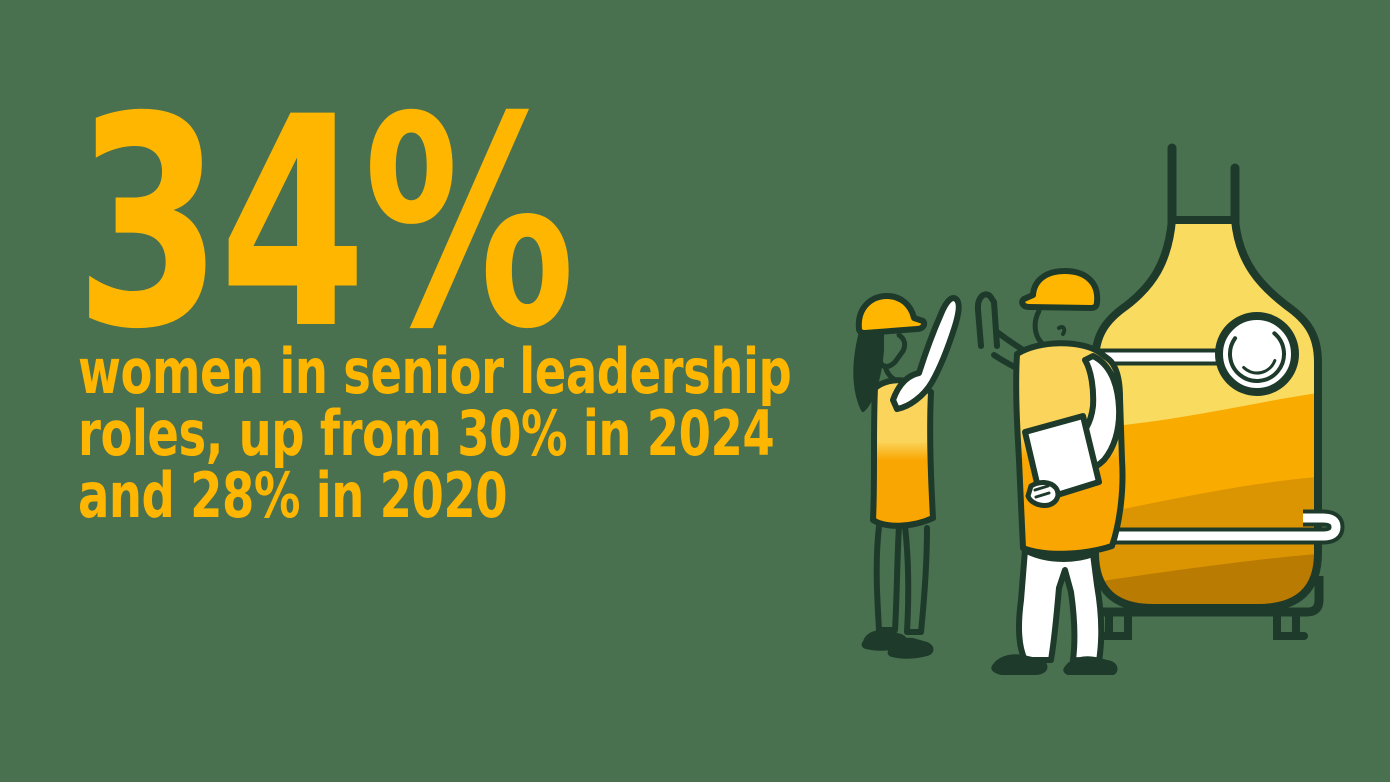 Image resolution: width=1390 pixels, height=782 pixels. I want to click on woman-shoe-right, so click(910, 648).